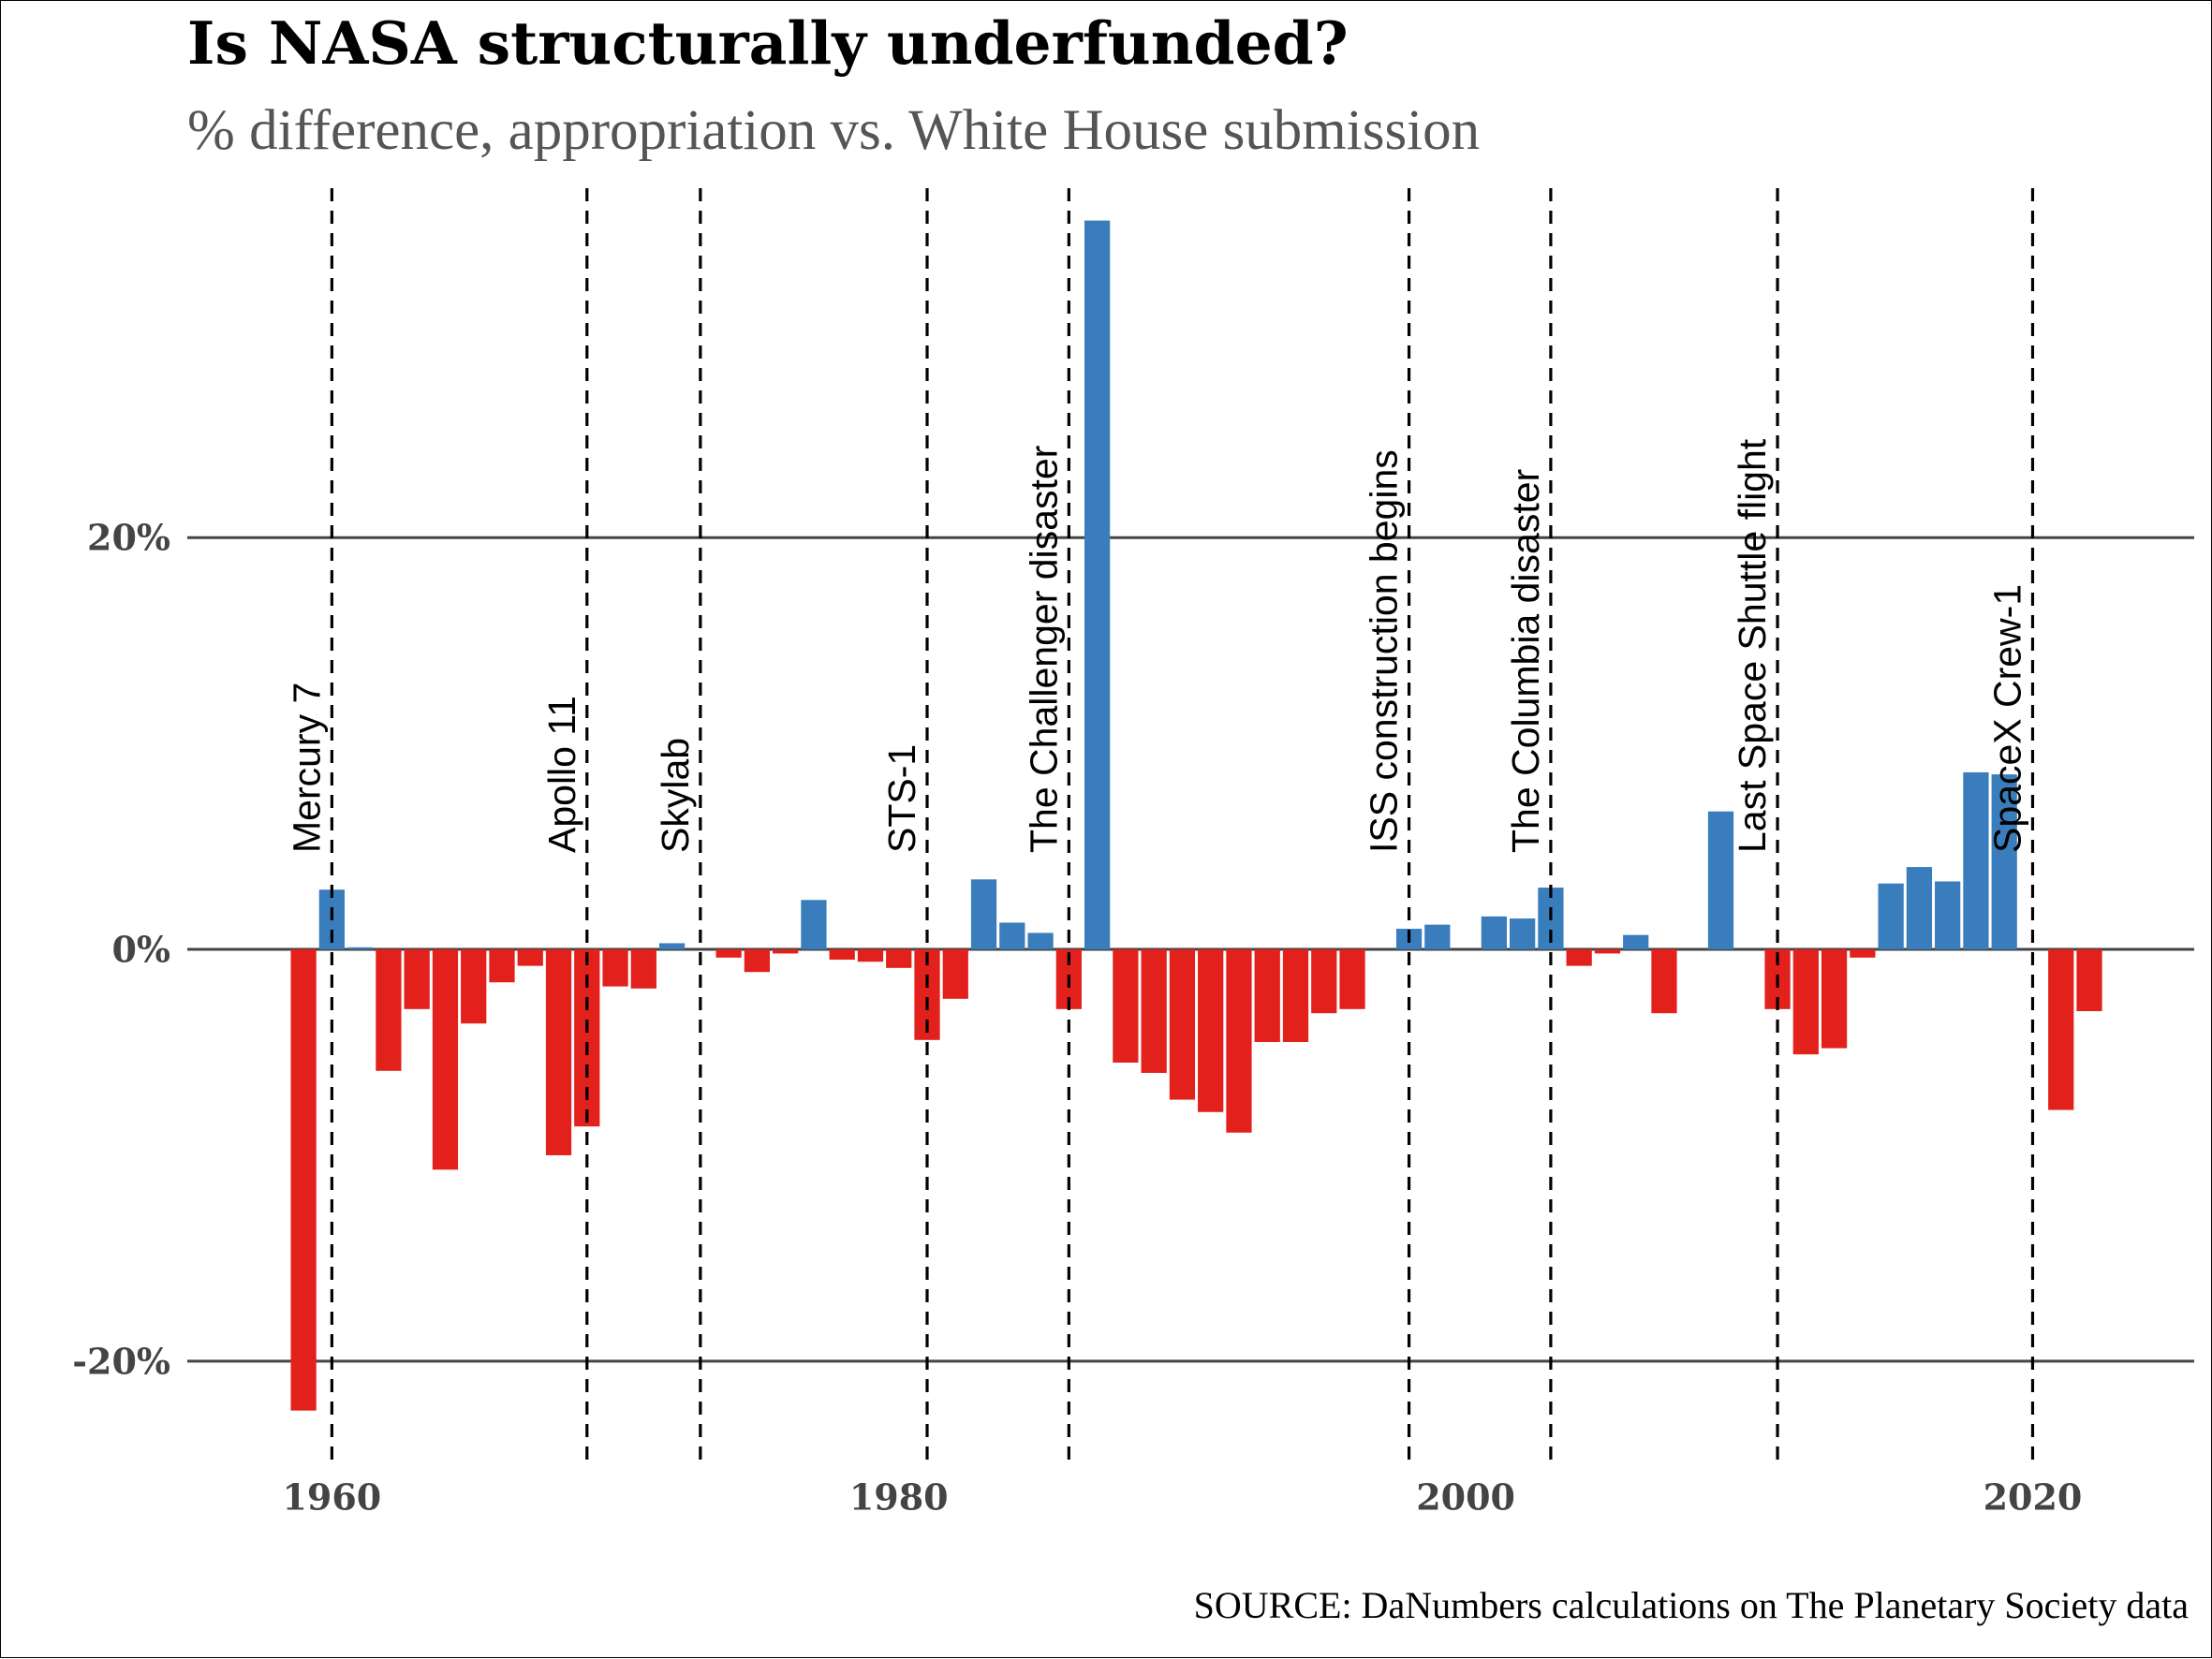  Describe the element at coordinates (643, 969) in the screenshot. I see `bar-1971` at that location.